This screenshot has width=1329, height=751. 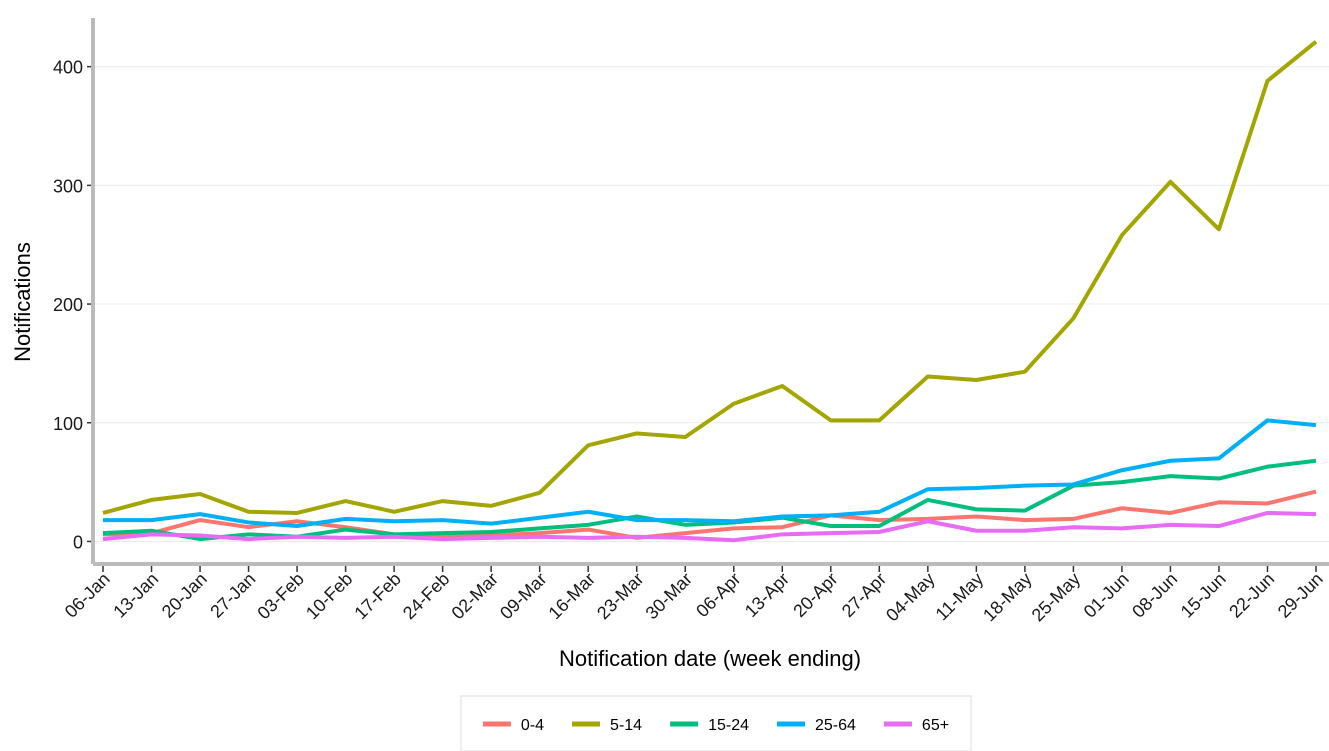 I want to click on x-tick-label: 25-May, so click(x=1056, y=597).